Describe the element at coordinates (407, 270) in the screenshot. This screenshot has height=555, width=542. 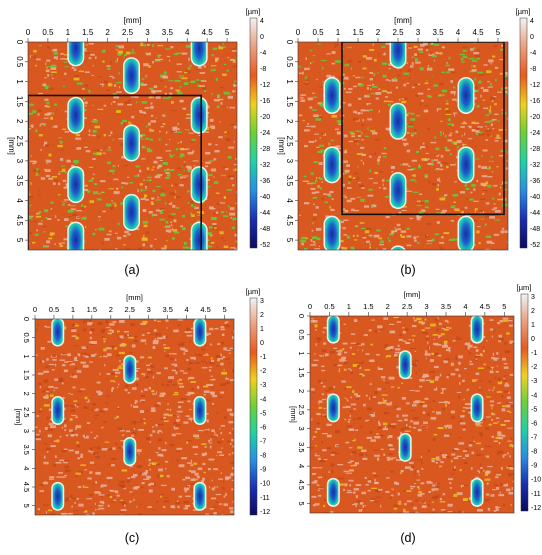
I see `panel-caption: (b)` at that location.